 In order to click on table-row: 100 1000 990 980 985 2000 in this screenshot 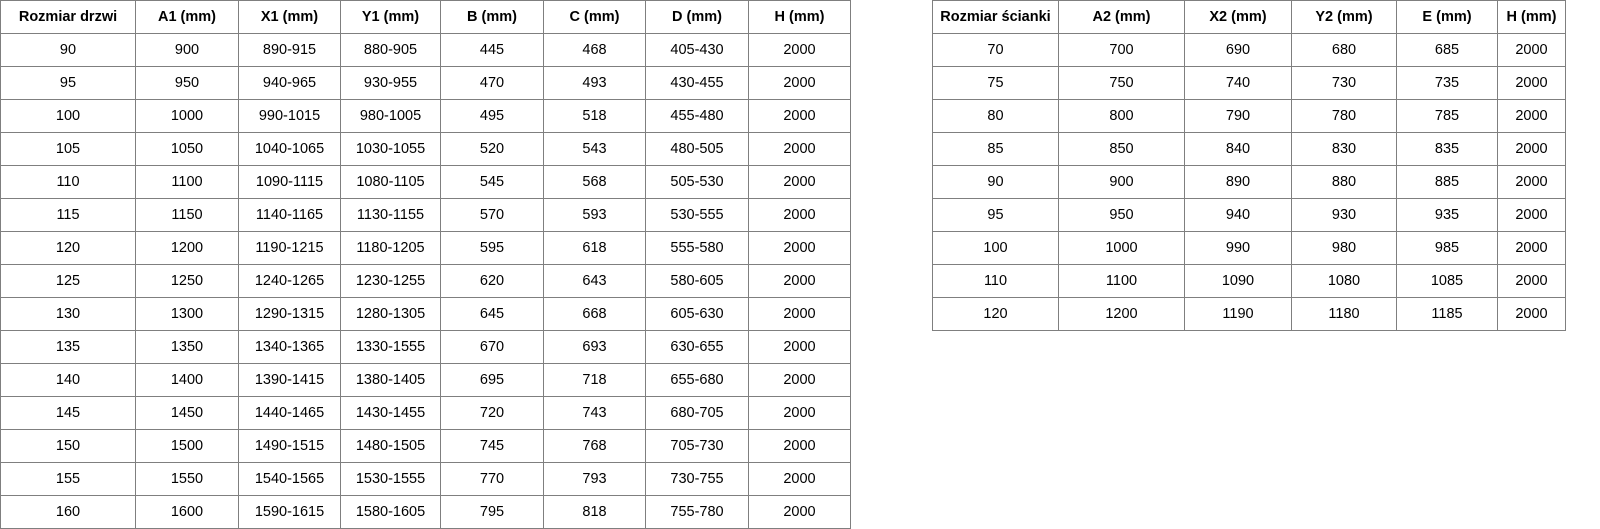, I will do `click(1249, 248)`.